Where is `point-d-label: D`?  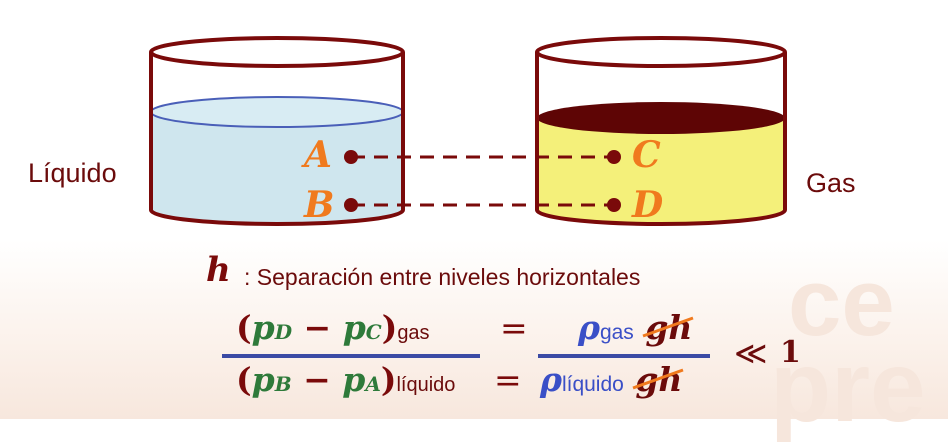
point-d-label: D is located at coordinates (648, 205).